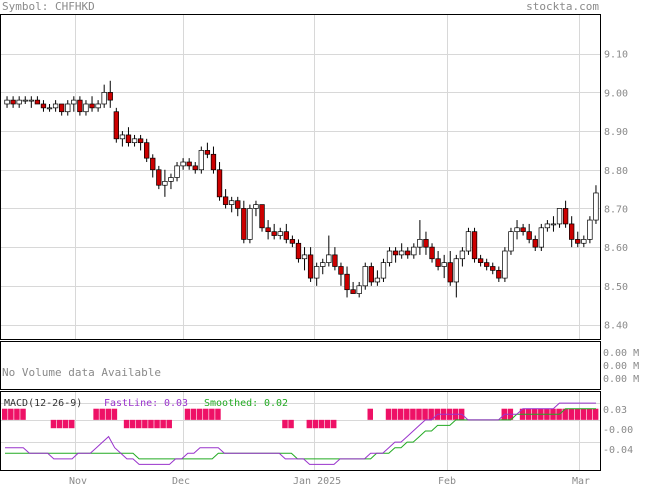 The image size is (655, 486). I want to click on macd-tick: -0.04, so click(618, 450).